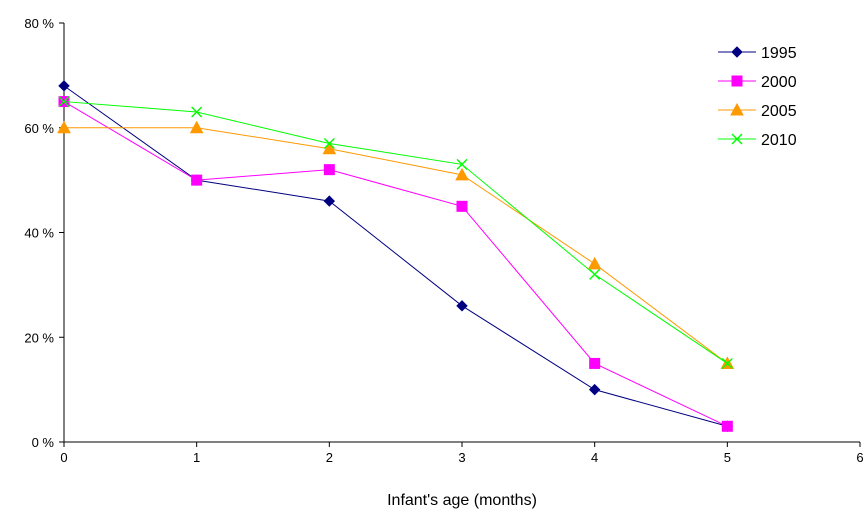 This screenshot has height=514, width=864. What do you see at coordinates (859, 457) in the screenshot?
I see `x-tick-label: 6` at bounding box center [859, 457].